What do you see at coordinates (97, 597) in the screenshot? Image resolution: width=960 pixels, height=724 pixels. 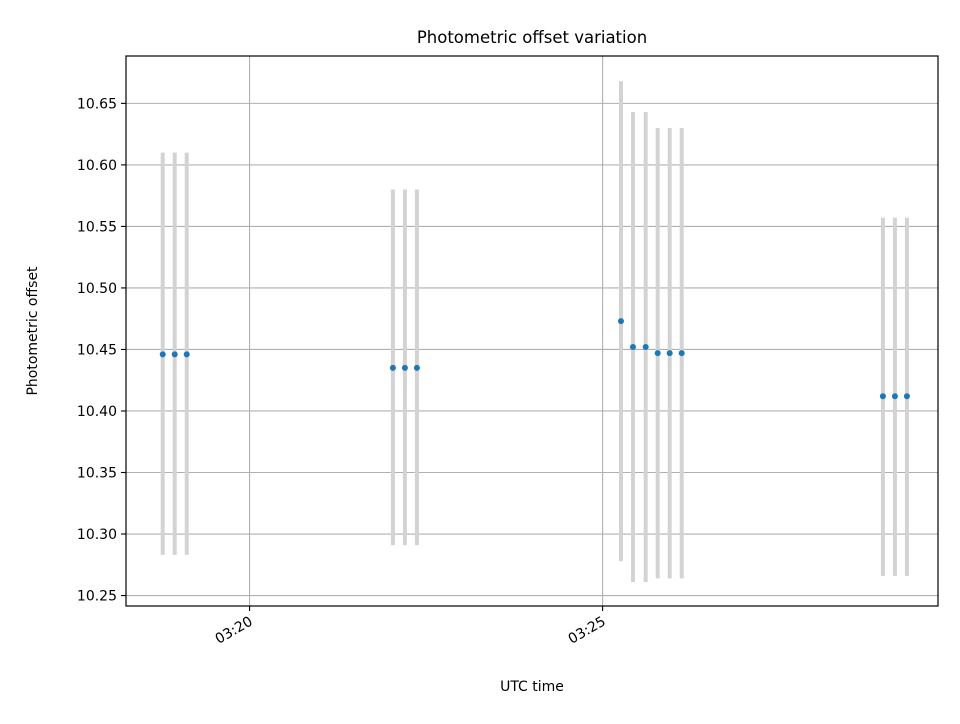 I see `y-tick-label: 10.25` at bounding box center [97, 597].